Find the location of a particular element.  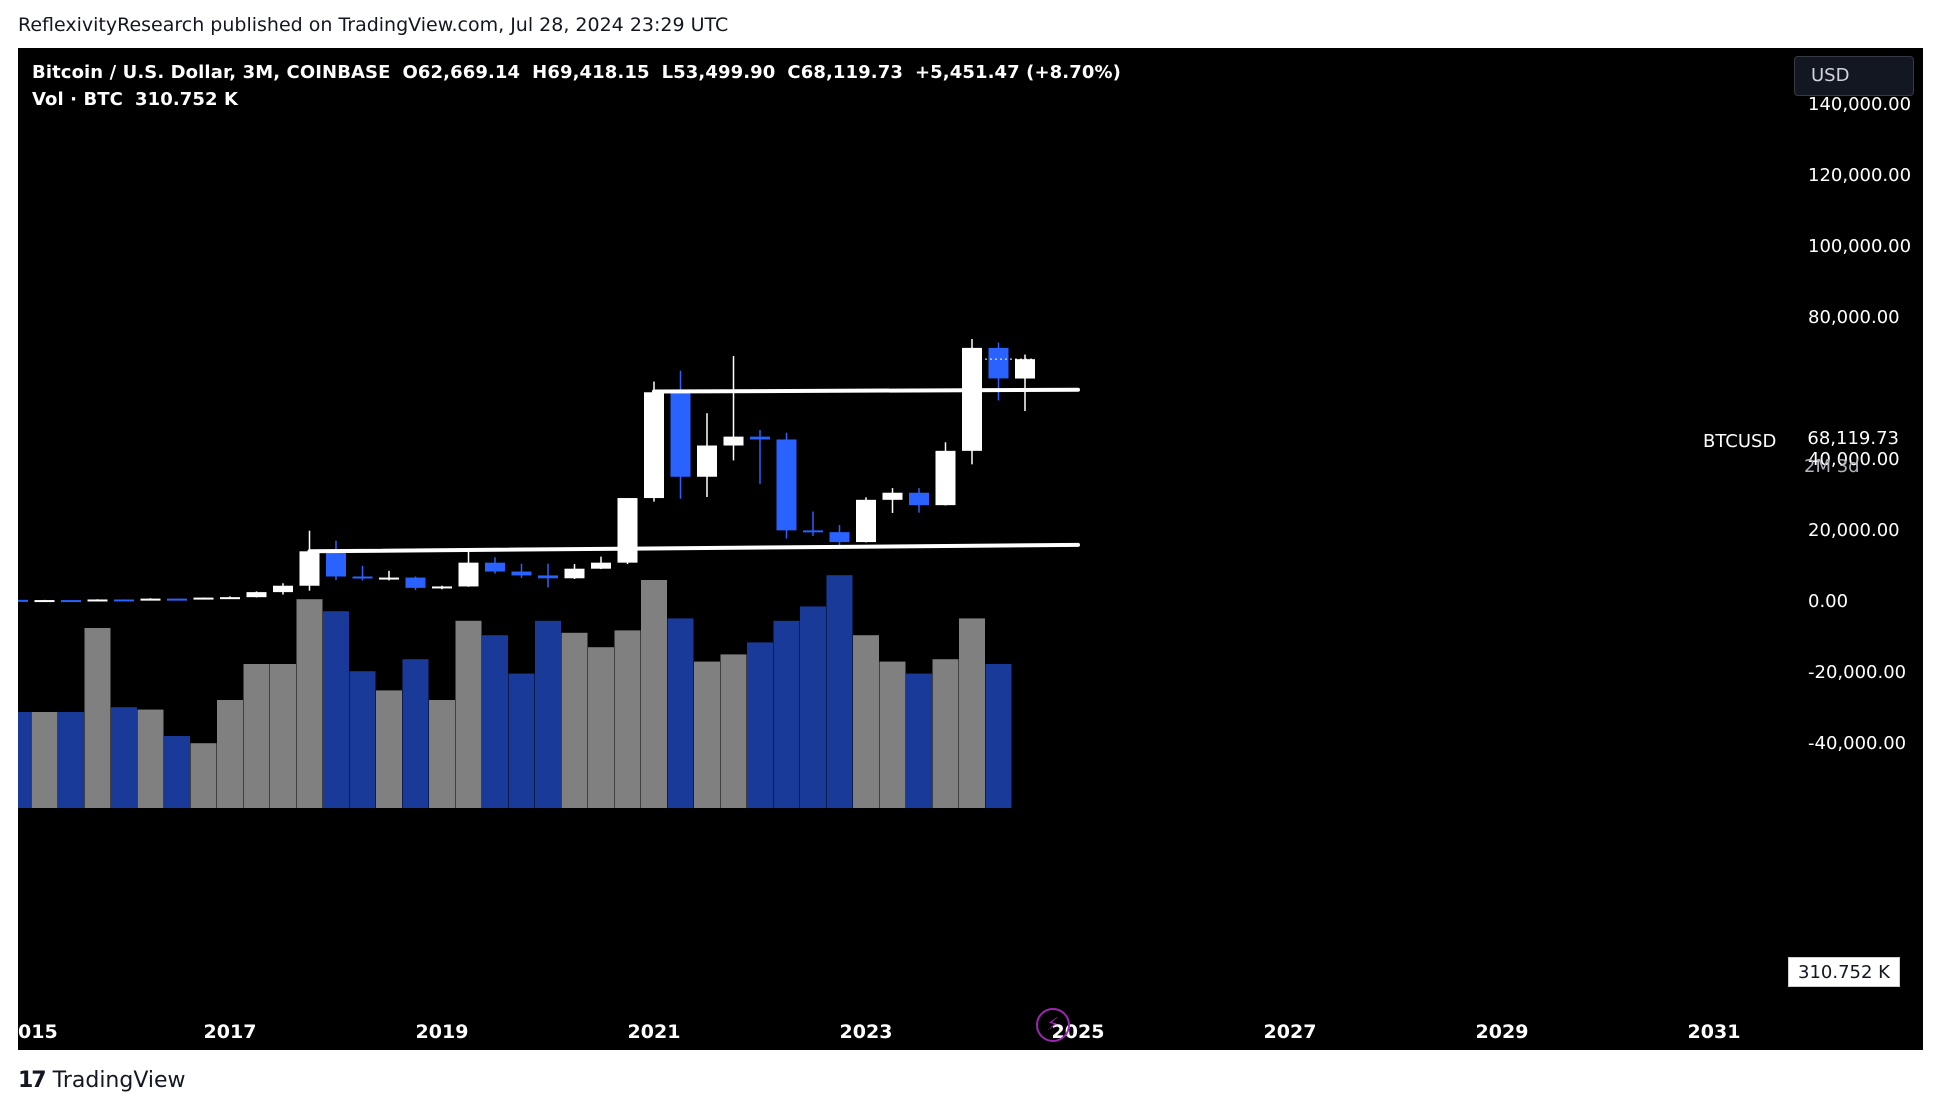

x-tick-label: 015 is located at coordinates (38, 1032).